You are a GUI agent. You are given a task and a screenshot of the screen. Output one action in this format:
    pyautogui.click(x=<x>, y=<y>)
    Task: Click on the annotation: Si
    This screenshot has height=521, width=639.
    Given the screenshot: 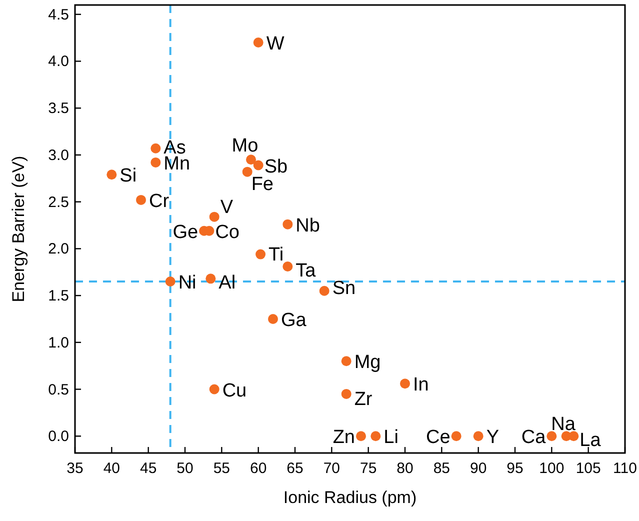 What is the action you would take?
    pyautogui.click(x=128, y=176)
    